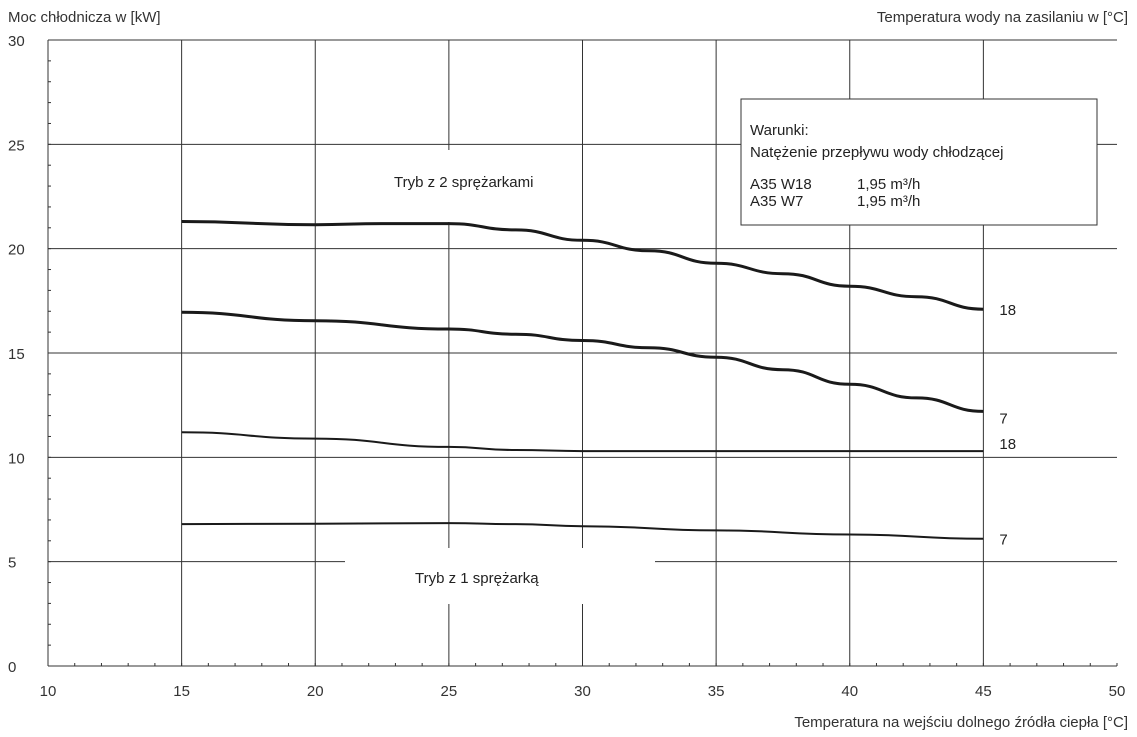 The height and width of the screenshot is (737, 1137). What do you see at coordinates (12, 667) in the screenshot?
I see `y-tick-label: 0` at bounding box center [12, 667].